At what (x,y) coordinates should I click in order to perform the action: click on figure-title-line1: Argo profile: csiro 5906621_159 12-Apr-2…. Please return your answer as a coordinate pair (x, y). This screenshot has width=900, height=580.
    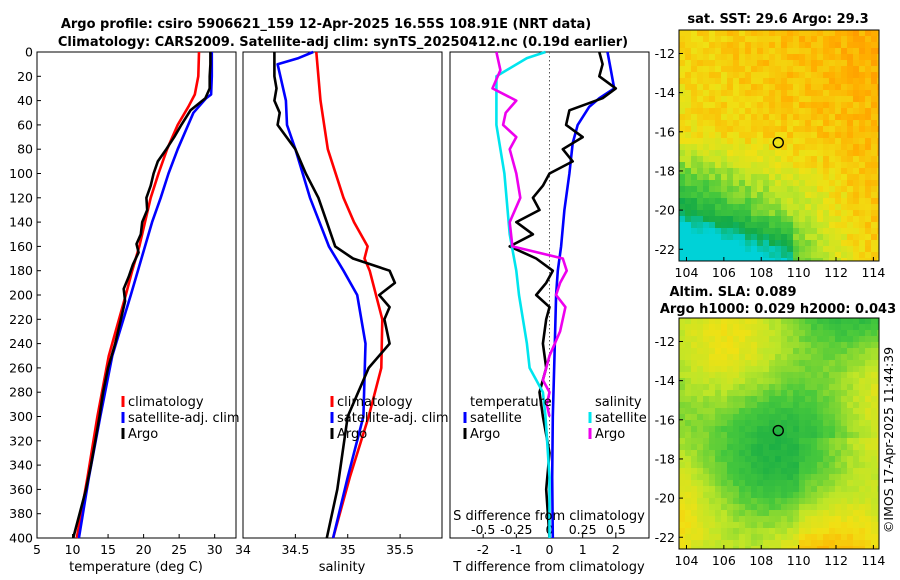
    Looking at the image, I should click on (326, 24).